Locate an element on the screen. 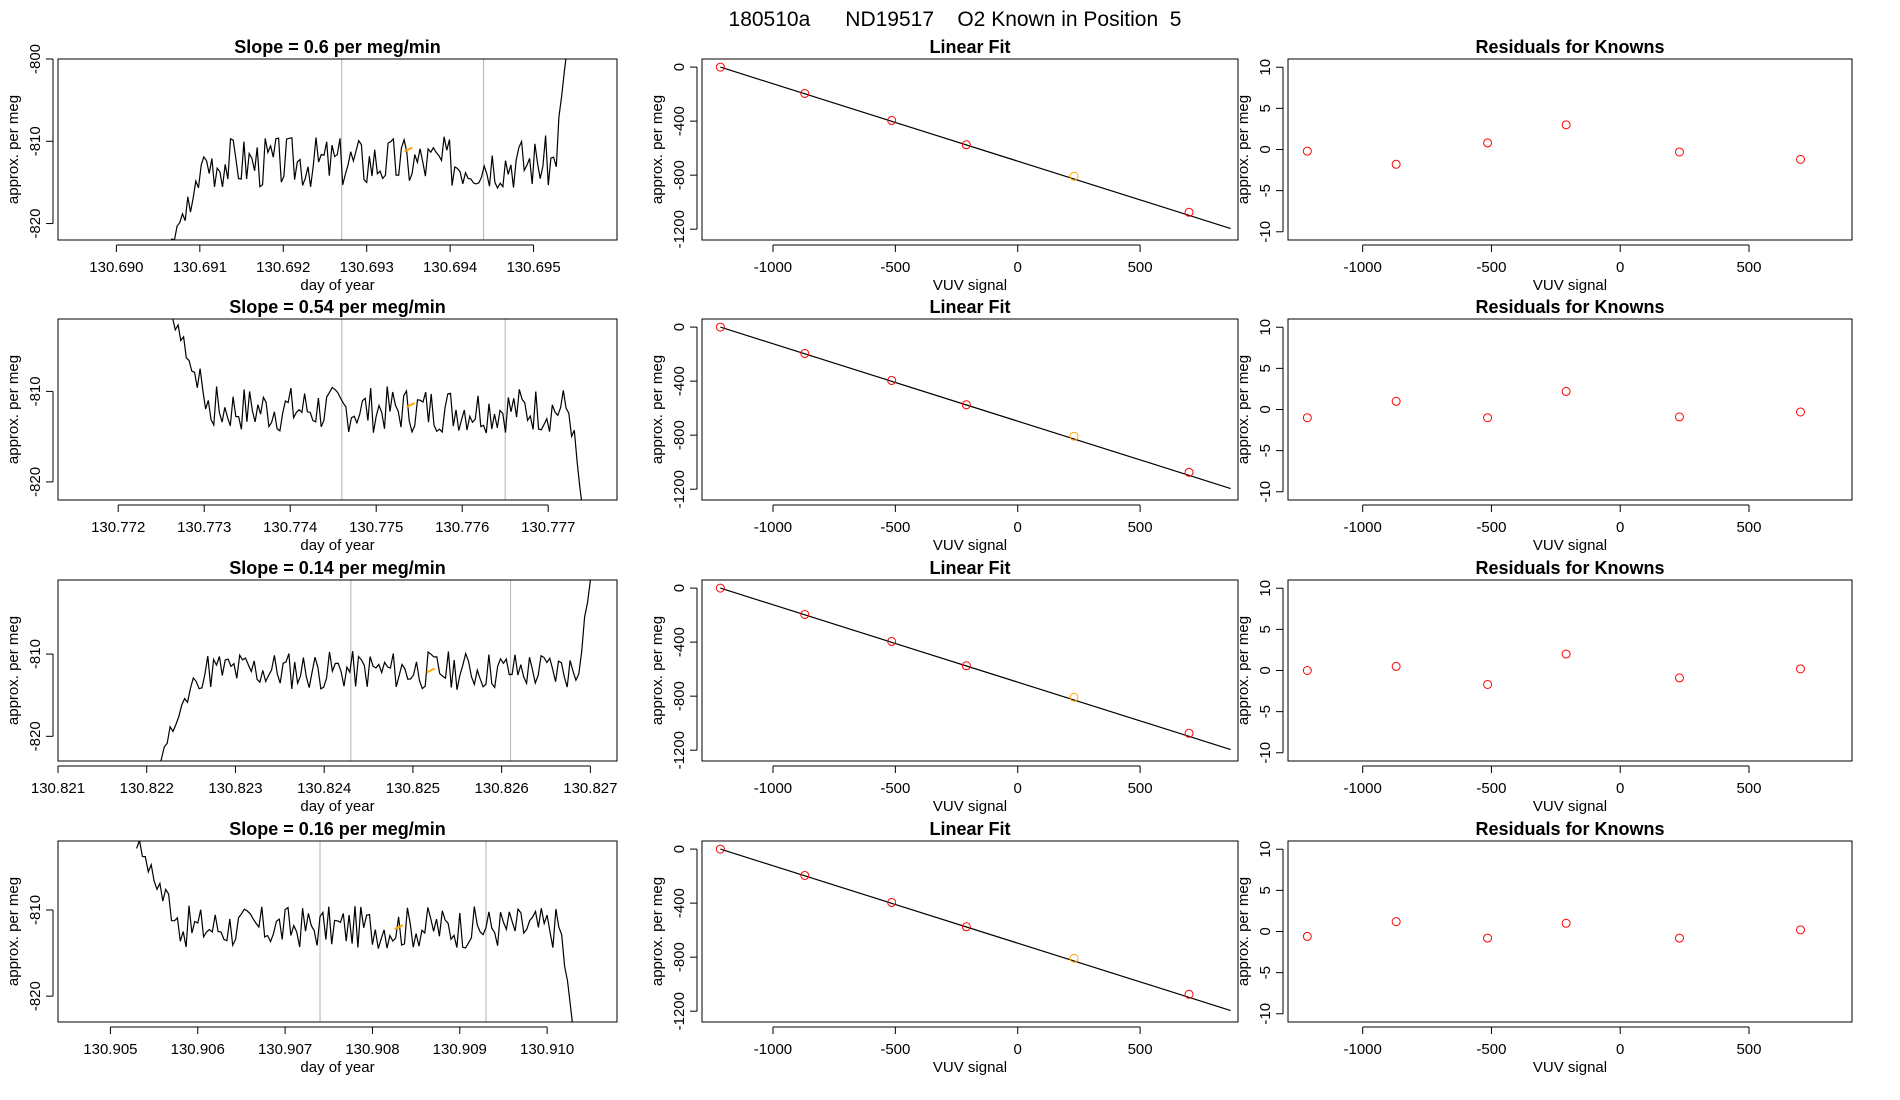 The height and width of the screenshot is (1100, 1900). x-tick-label: 130.695 is located at coordinates (533, 267).